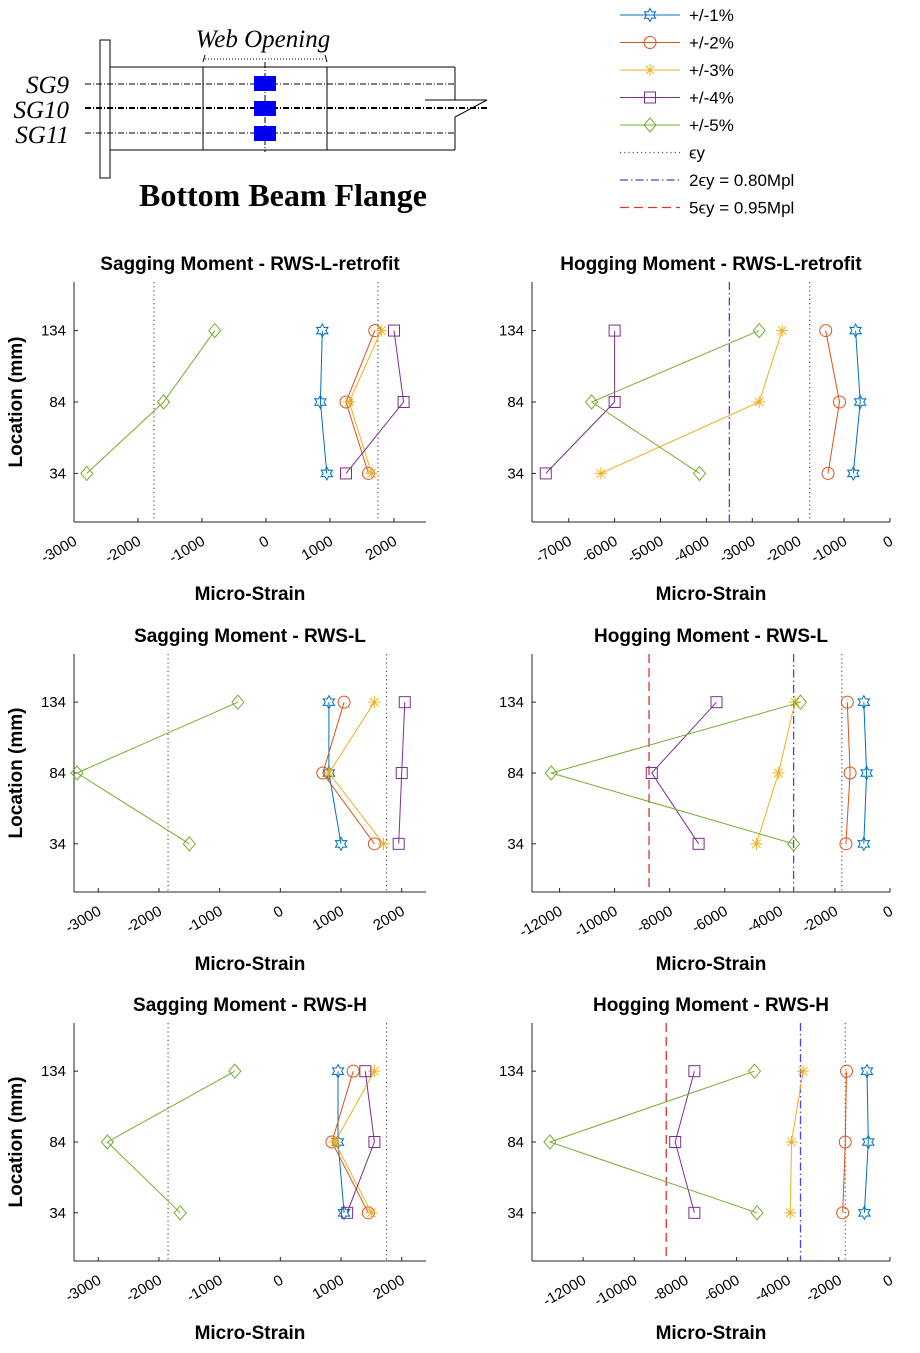 The height and width of the screenshot is (1353, 920). What do you see at coordinates (677, 125) in the screenshot?
I see `legend-entry: +/-5%` at bounding box center [677, 125].